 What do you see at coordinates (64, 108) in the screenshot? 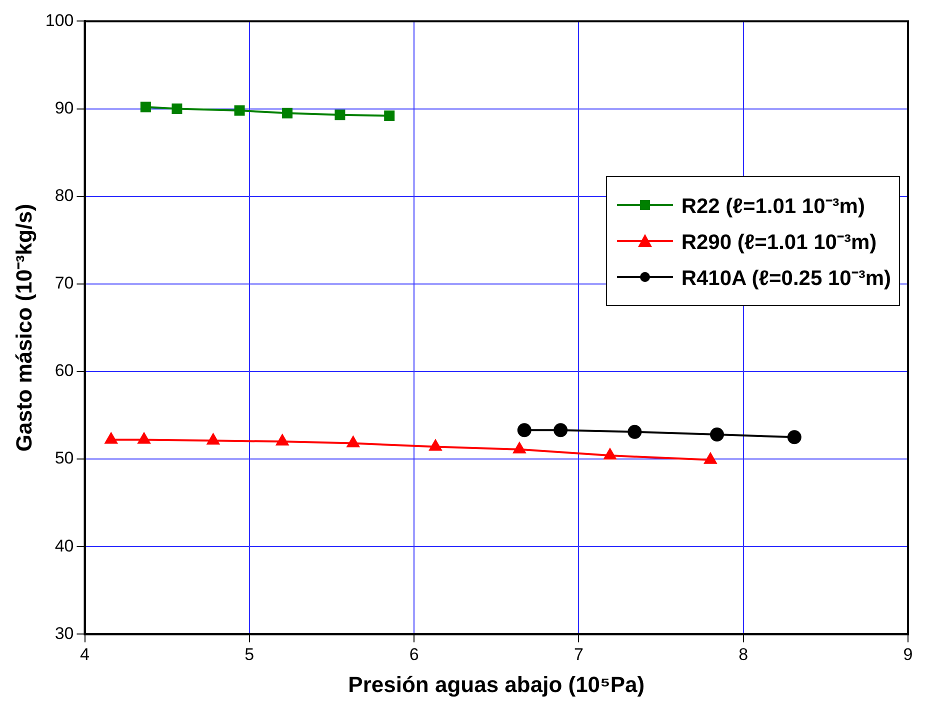
I see `y-tick-label: 90` at bounding box center [64, 108].